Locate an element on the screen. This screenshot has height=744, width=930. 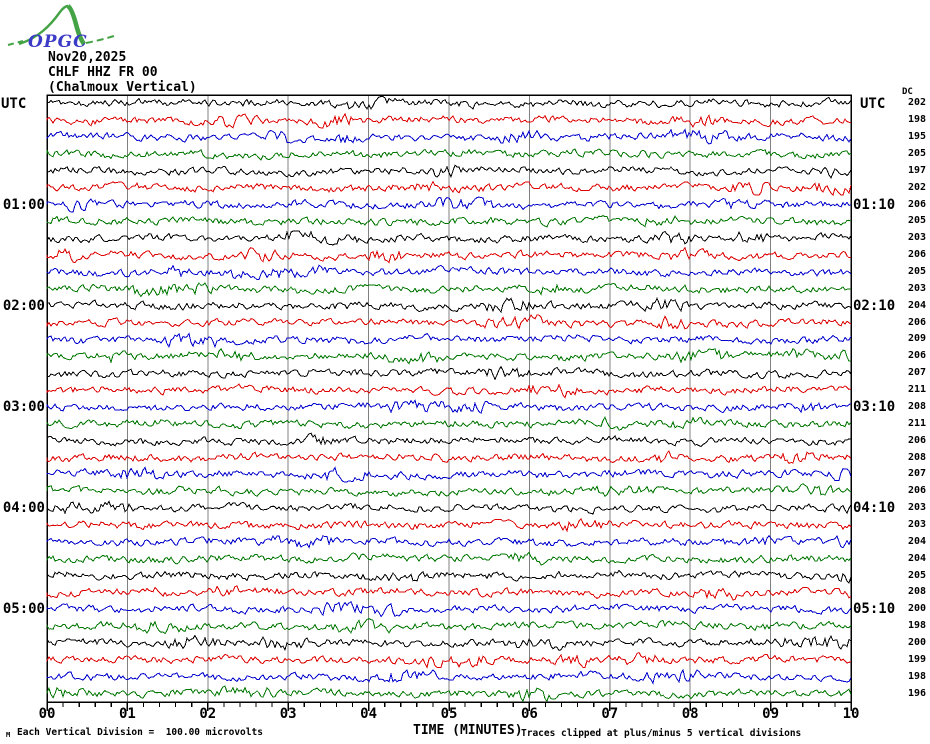
opgc-logo: OPGC is located at coordinates (61, 28).